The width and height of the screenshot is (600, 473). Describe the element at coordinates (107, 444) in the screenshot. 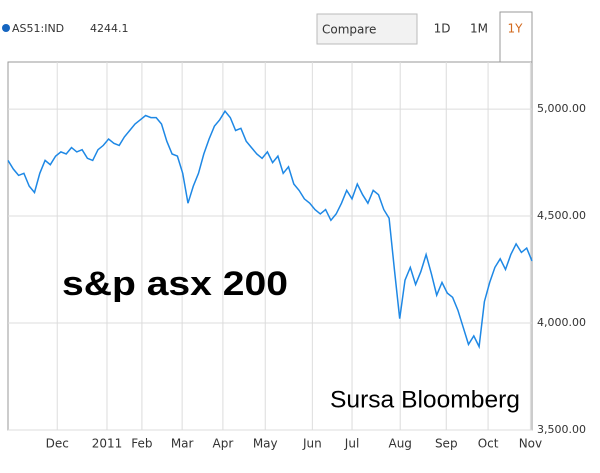

I see `x-tick-label: 2011` at that location.